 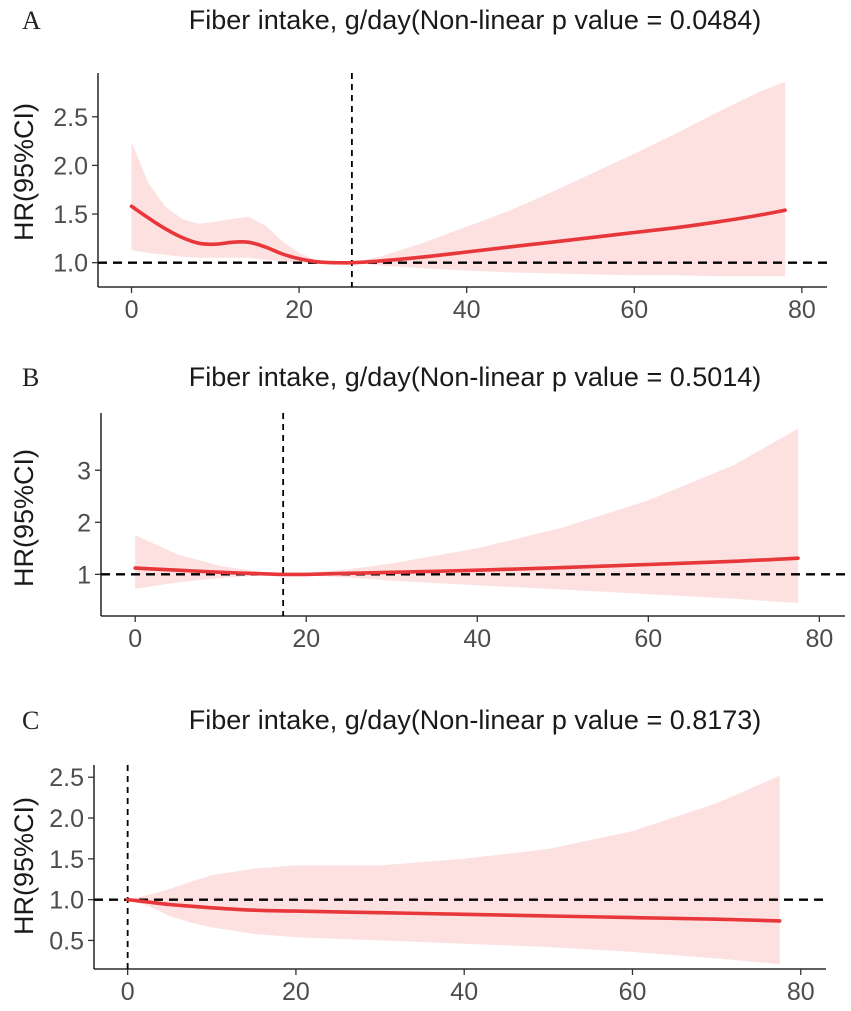 What do you see at coordinates (84, 523) in the screenshot?
I see `y-tick-label: 2` at bounding box center [84, 523].